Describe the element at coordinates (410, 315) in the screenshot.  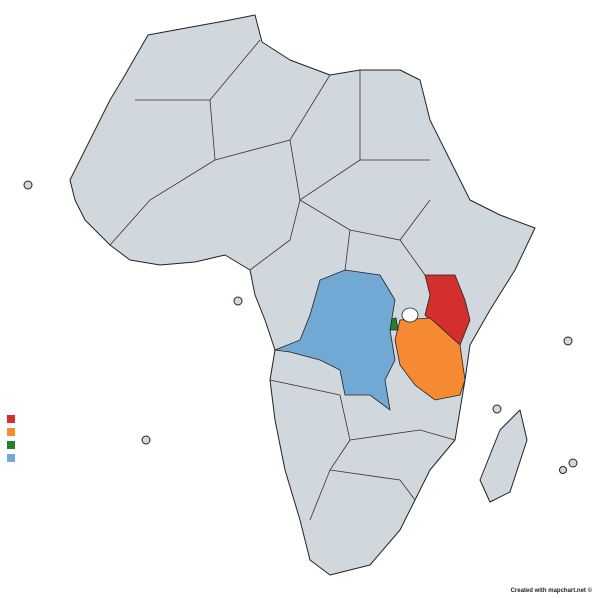
I see `lake-victoria` at that location.